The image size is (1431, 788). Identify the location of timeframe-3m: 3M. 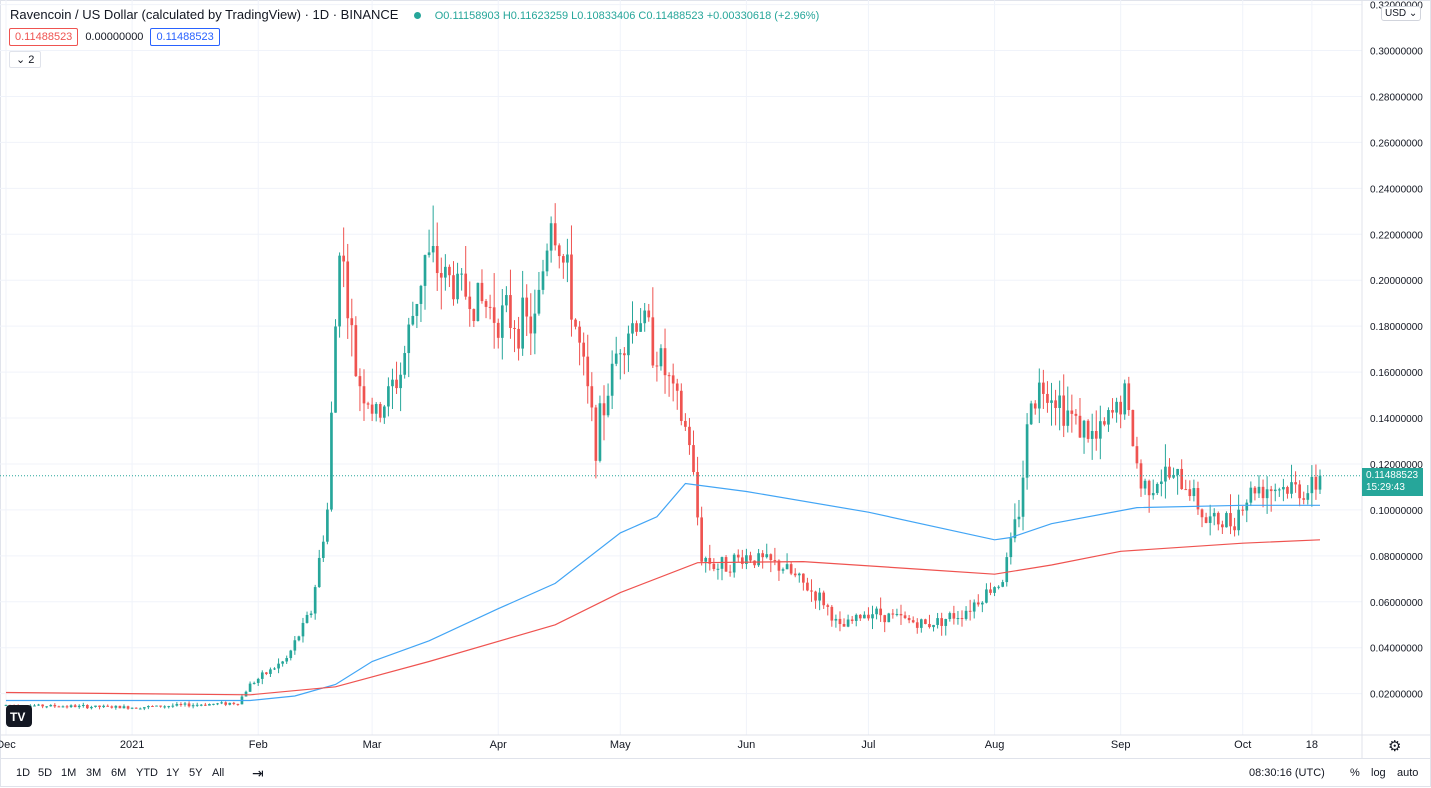
(94, 773).